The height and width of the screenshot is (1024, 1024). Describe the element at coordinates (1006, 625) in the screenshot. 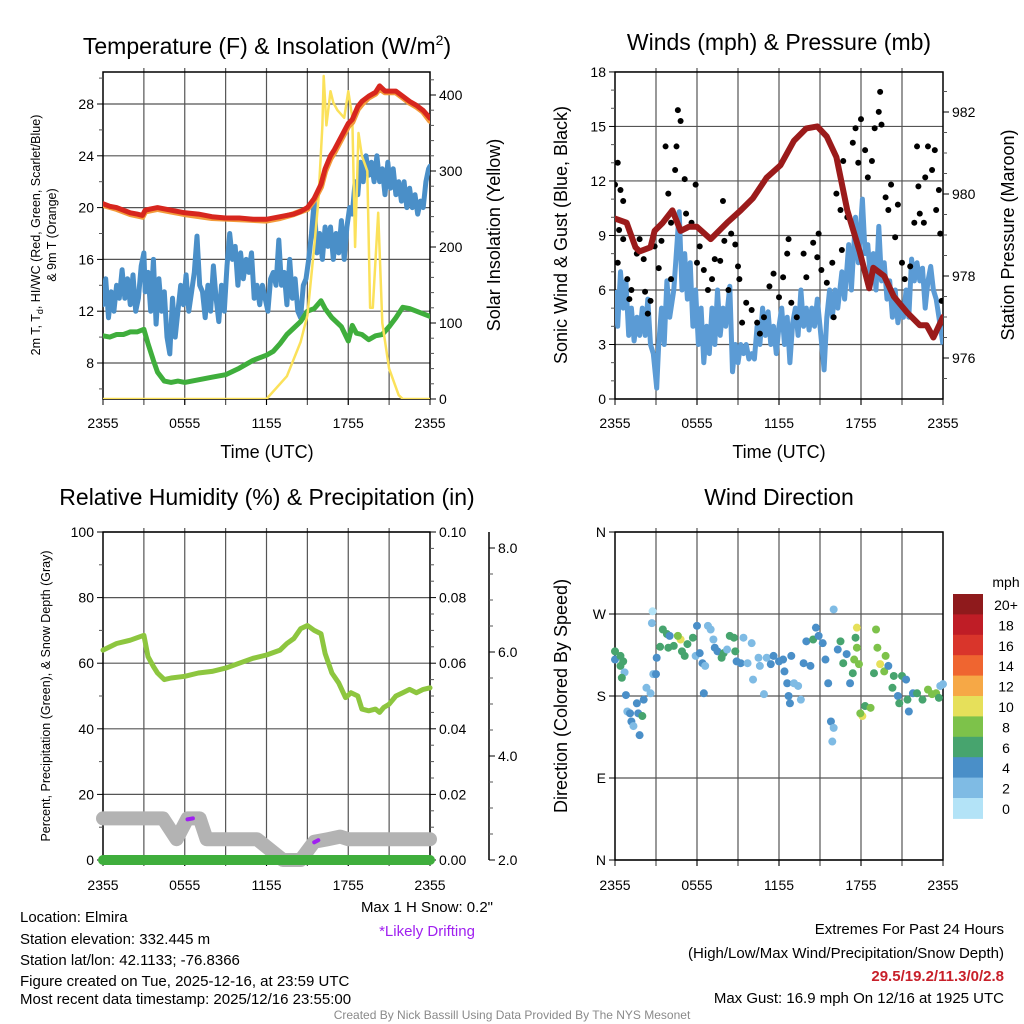

I see `speed-legend-label: 18` at that location.